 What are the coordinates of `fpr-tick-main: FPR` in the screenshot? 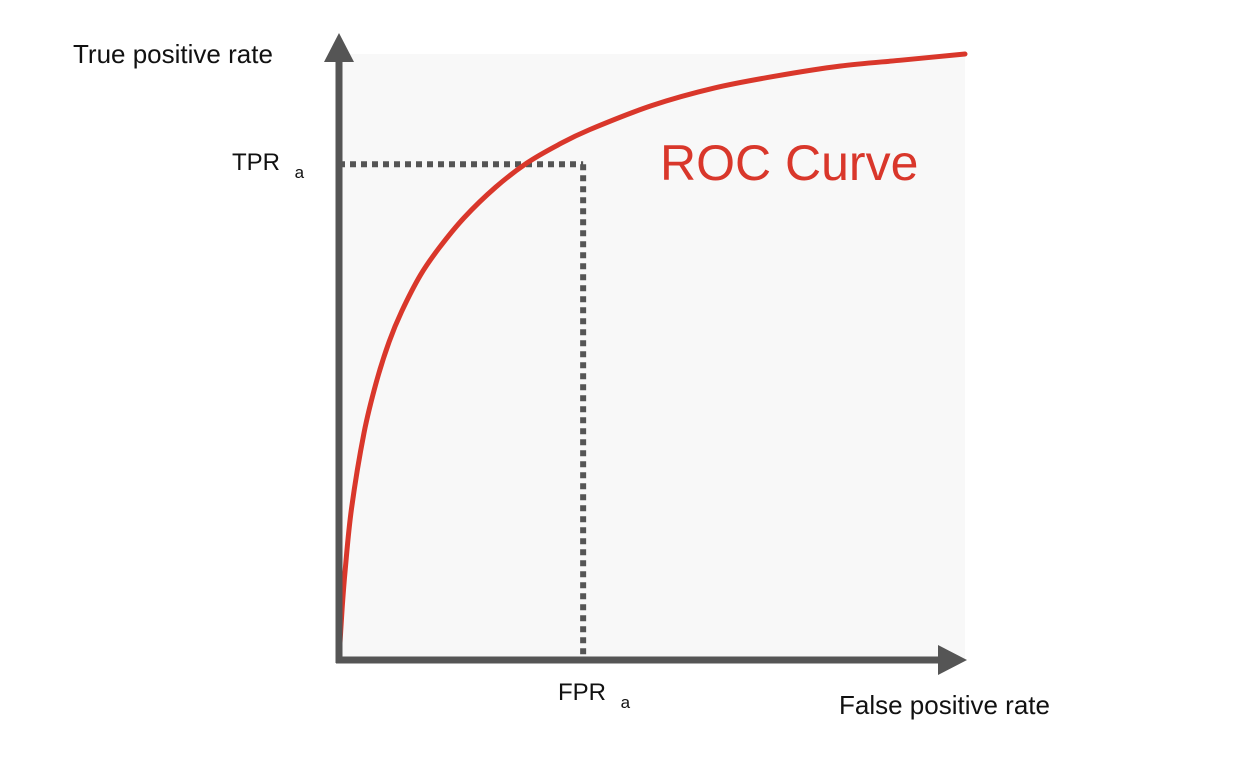 It's located at (582, 692).